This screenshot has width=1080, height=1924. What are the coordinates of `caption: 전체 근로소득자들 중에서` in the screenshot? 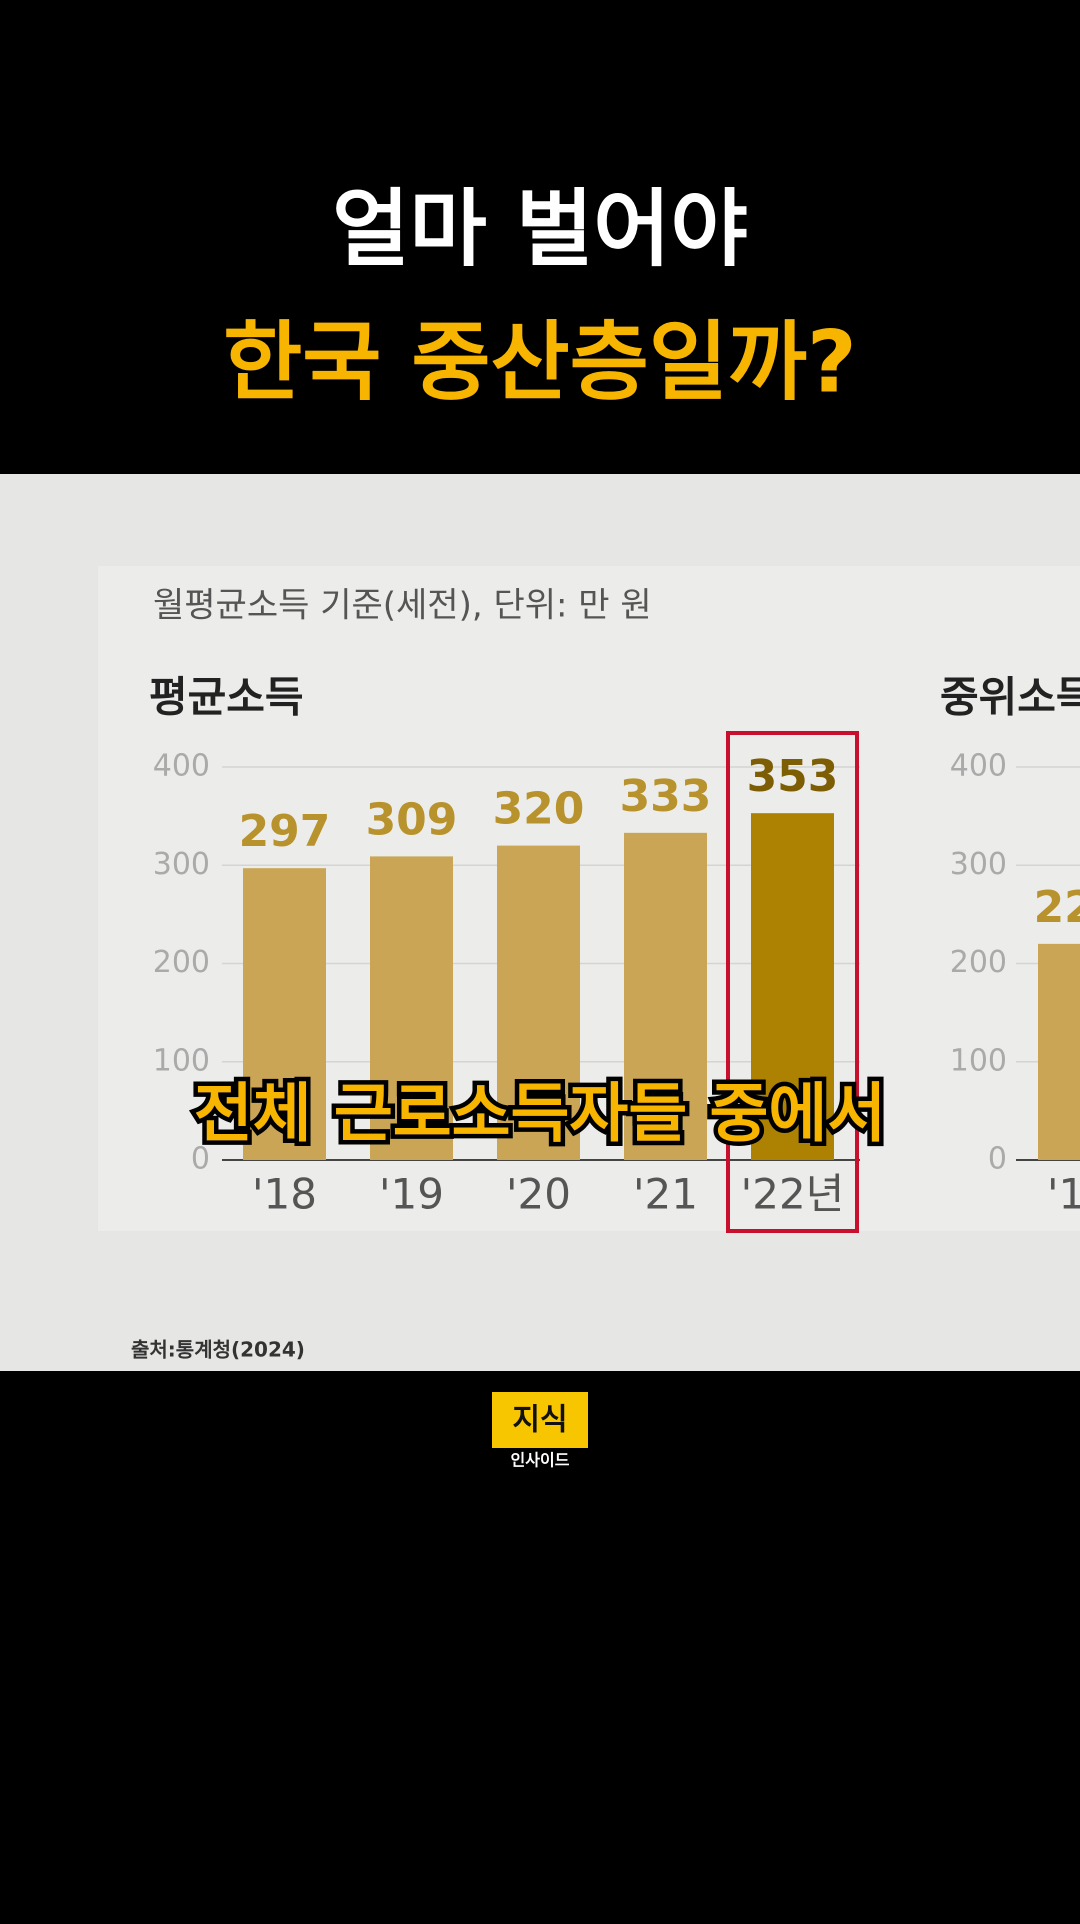 It's located at (540, 1115).